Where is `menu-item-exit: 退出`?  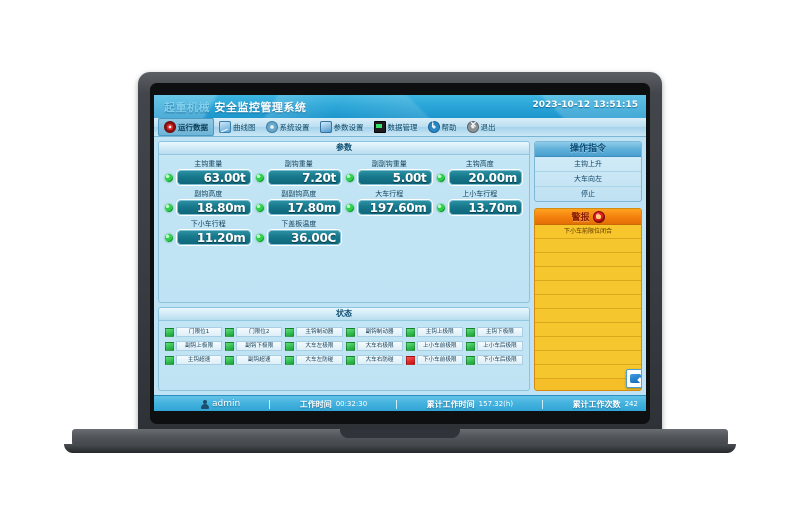
menu-item-exit: 退出 is located at coordinates (481, 127).